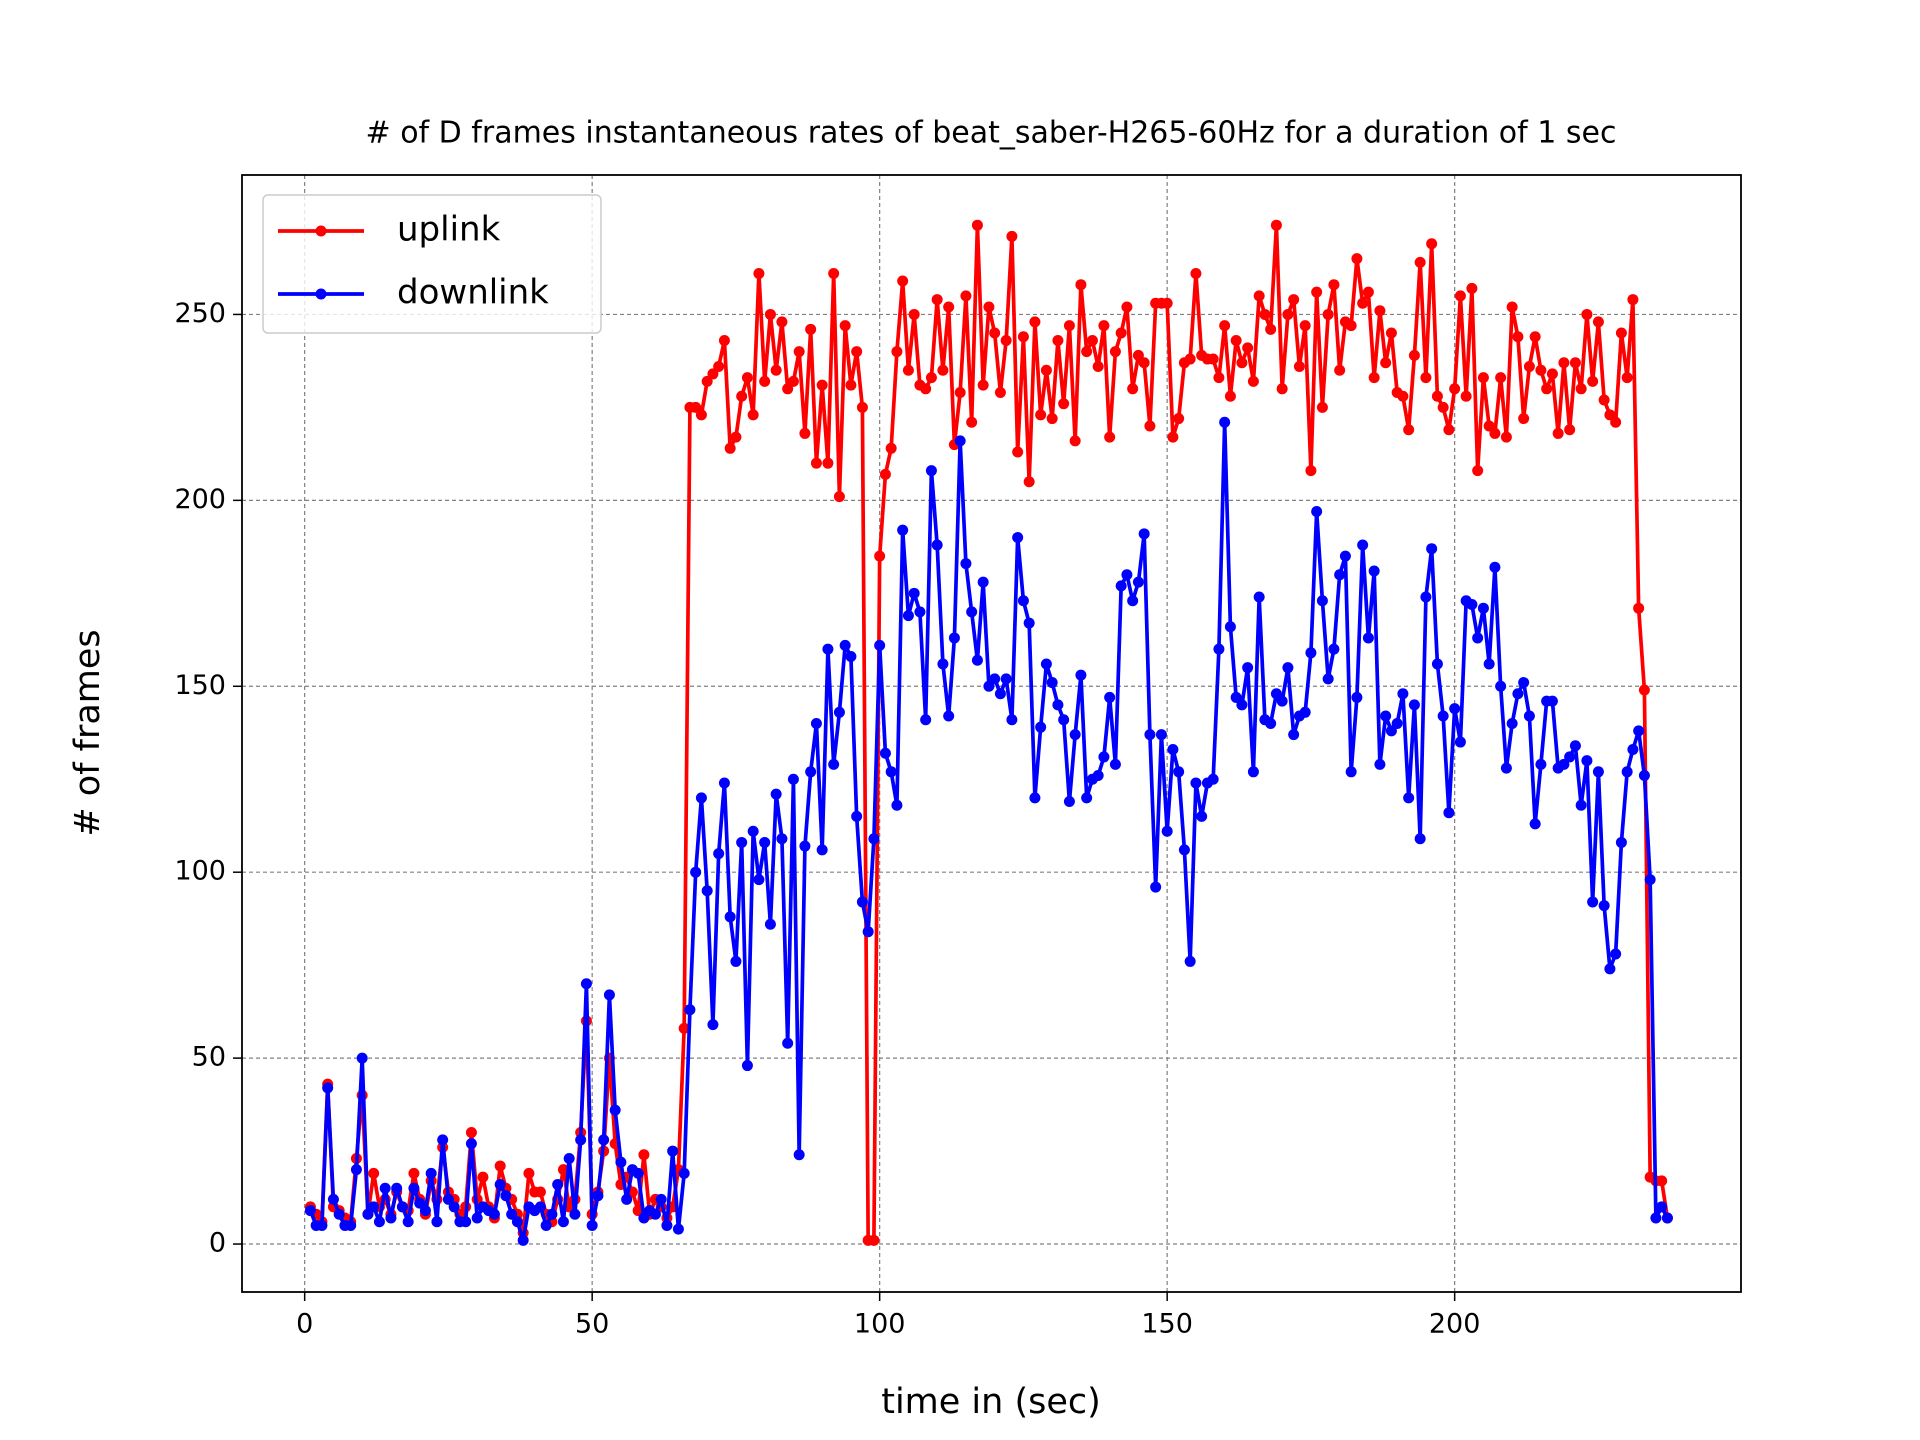 The width and height of the screenshot is (1920, 1440). Describe the element at coordinates (200, 871) in the screenshot. I see `y-tick-label: 100` at that location.